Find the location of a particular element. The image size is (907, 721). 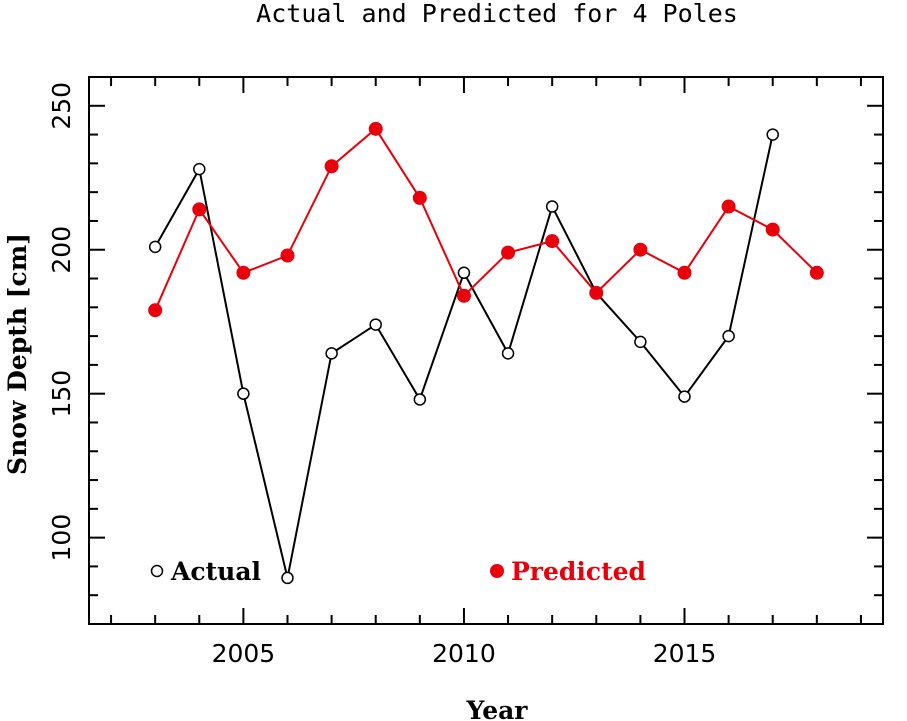

y-tick-label: 250 is located at coordinates (61, 106).